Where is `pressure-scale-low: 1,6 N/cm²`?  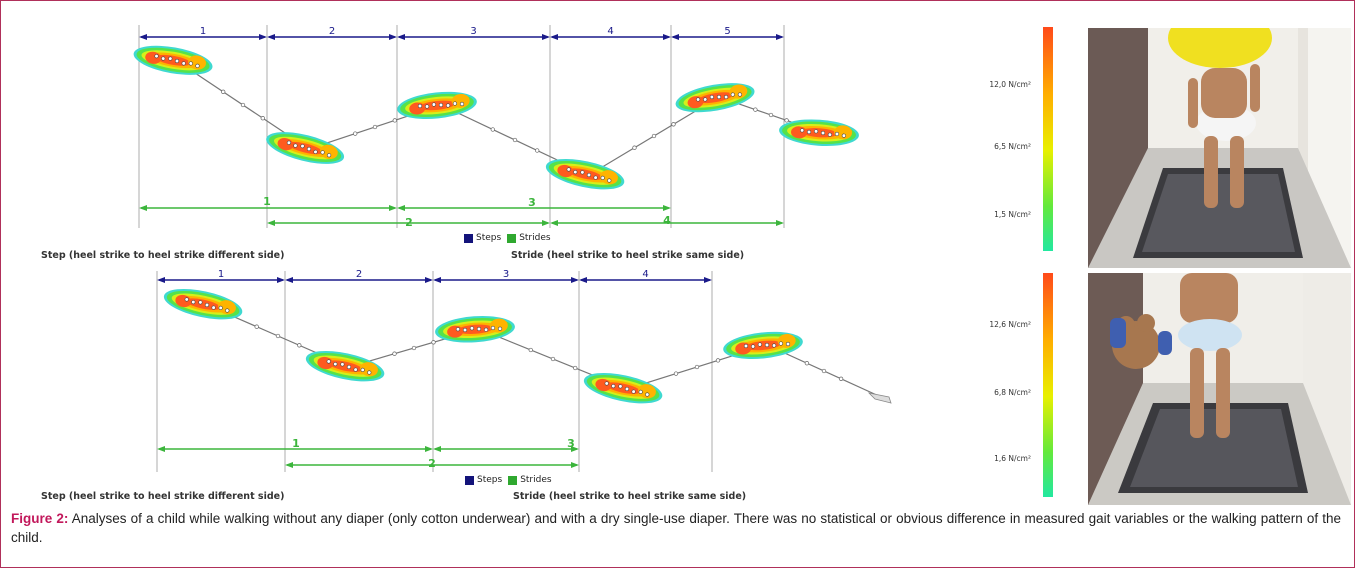 pressure-scale-low: 1,6 N/cm² is located at coordinates (1012, 458).